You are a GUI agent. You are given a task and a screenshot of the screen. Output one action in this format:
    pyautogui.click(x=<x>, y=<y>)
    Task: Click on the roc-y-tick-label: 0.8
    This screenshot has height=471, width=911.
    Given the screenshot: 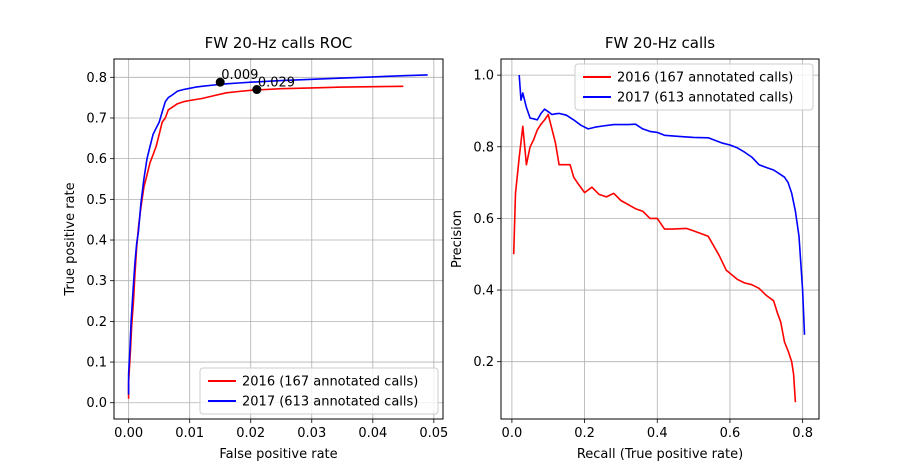 What is the action you would take?
    pyautogui.click(x=96, y=78)
    